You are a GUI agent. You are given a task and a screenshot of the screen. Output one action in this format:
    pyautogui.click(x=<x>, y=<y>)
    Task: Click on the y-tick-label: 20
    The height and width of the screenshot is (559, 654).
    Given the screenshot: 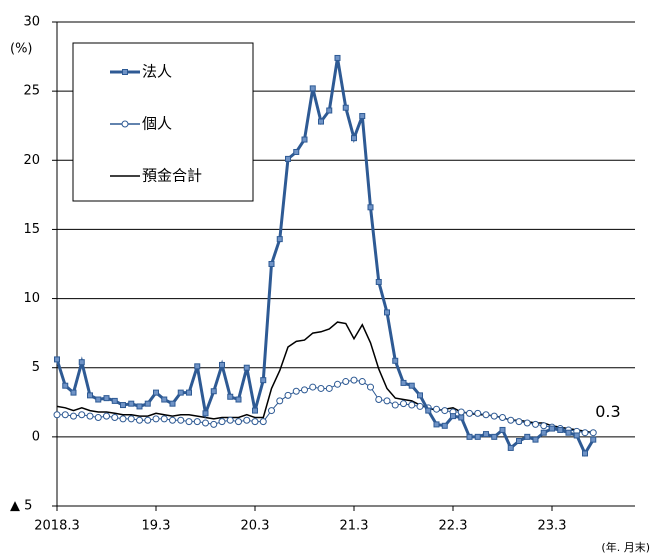 What is the action you would take?
    pyautogui.click(x=31, y=160)
    